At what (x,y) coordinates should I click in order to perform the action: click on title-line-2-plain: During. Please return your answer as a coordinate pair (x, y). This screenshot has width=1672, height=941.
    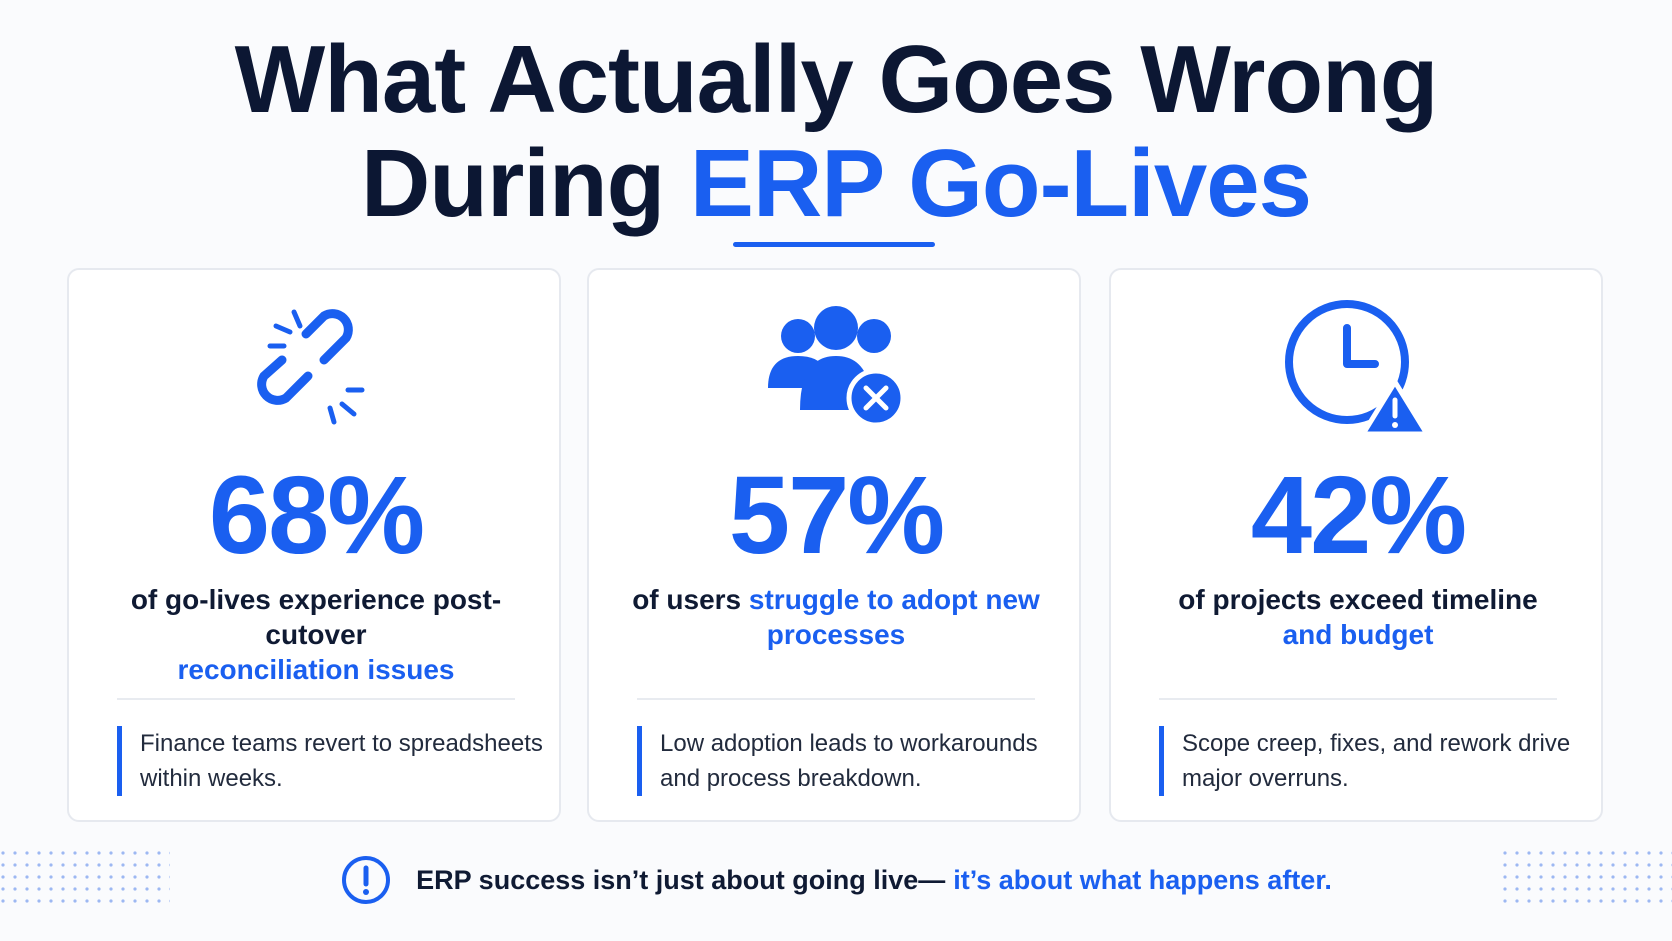
    Looking at the image, I should click on (525, 183).